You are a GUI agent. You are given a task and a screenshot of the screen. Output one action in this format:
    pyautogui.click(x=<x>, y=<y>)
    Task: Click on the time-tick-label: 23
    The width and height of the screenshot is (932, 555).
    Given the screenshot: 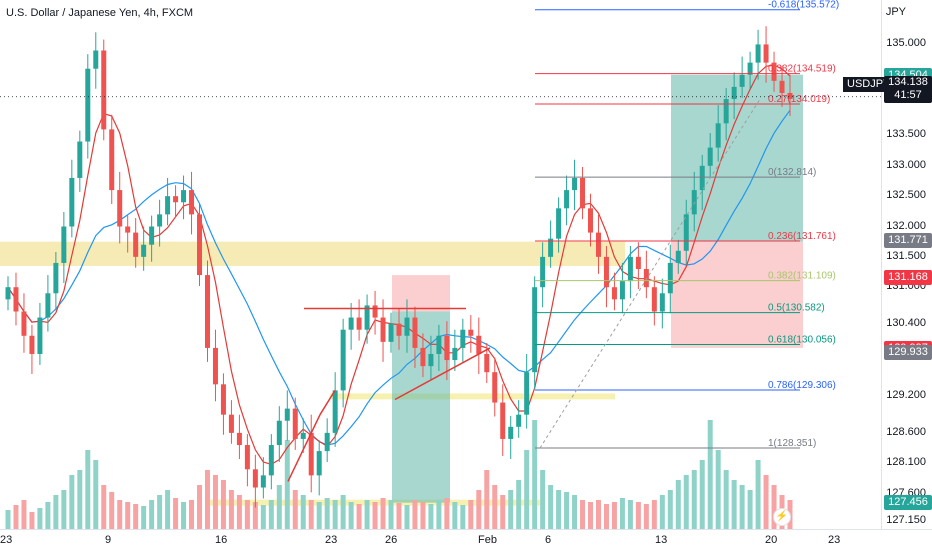 What is the action you would take?
    pyautogui.click(x=834, y=540)
    